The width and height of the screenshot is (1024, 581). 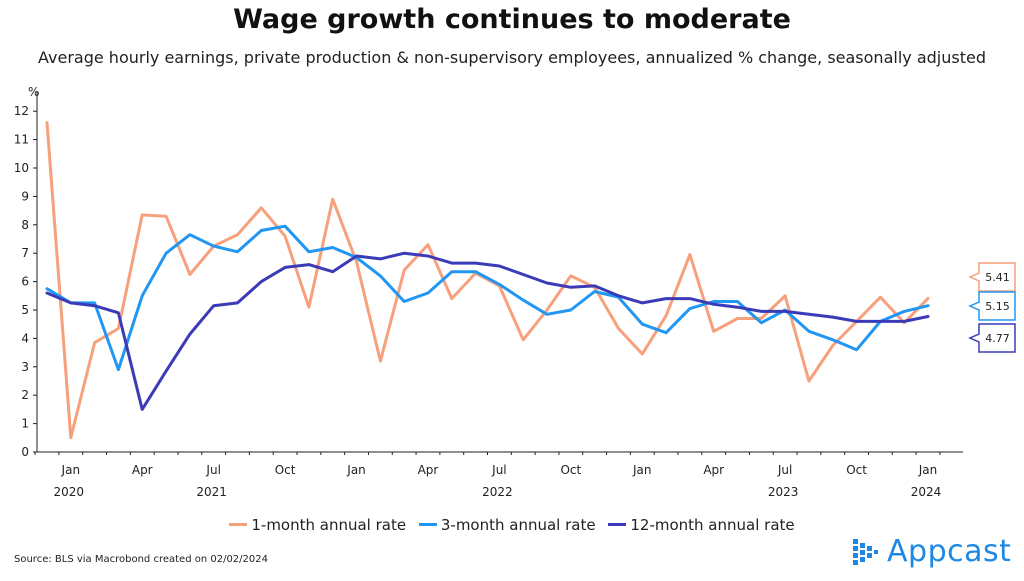 I want to click on y-tick-label: 6, so click(x=25, y=282).